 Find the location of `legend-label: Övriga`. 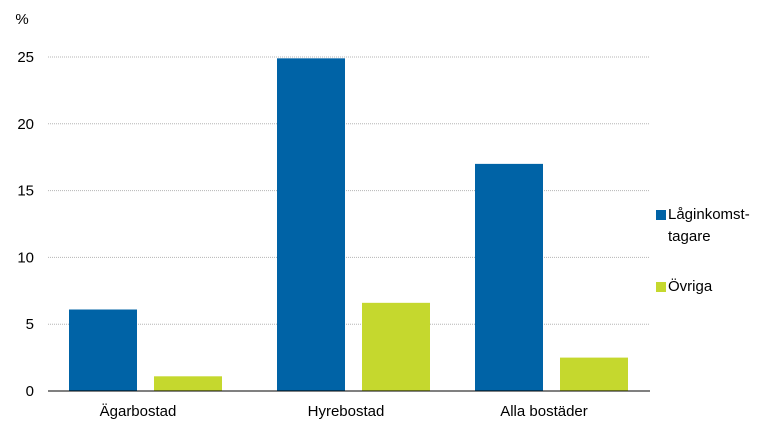

legend-label: Övriga is located at coordinates (690, 286).